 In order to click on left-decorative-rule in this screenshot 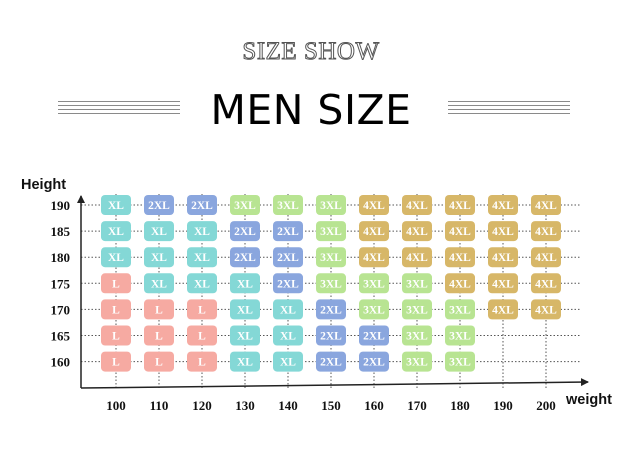, I will do `click(119, 109)`.